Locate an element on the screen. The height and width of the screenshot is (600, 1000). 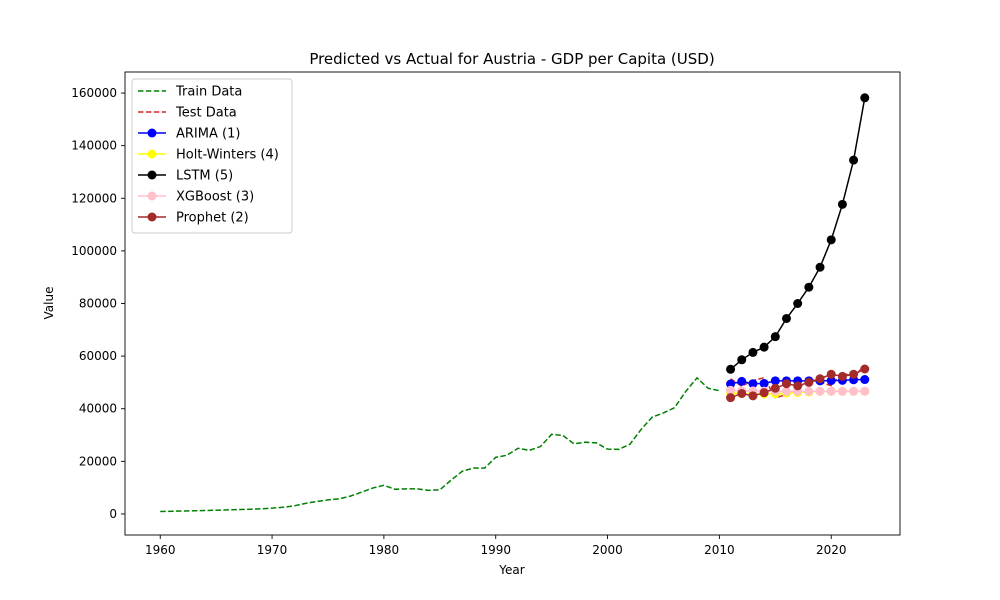
legend-label: XGBoost (3) is located at coordinates (215, 197).